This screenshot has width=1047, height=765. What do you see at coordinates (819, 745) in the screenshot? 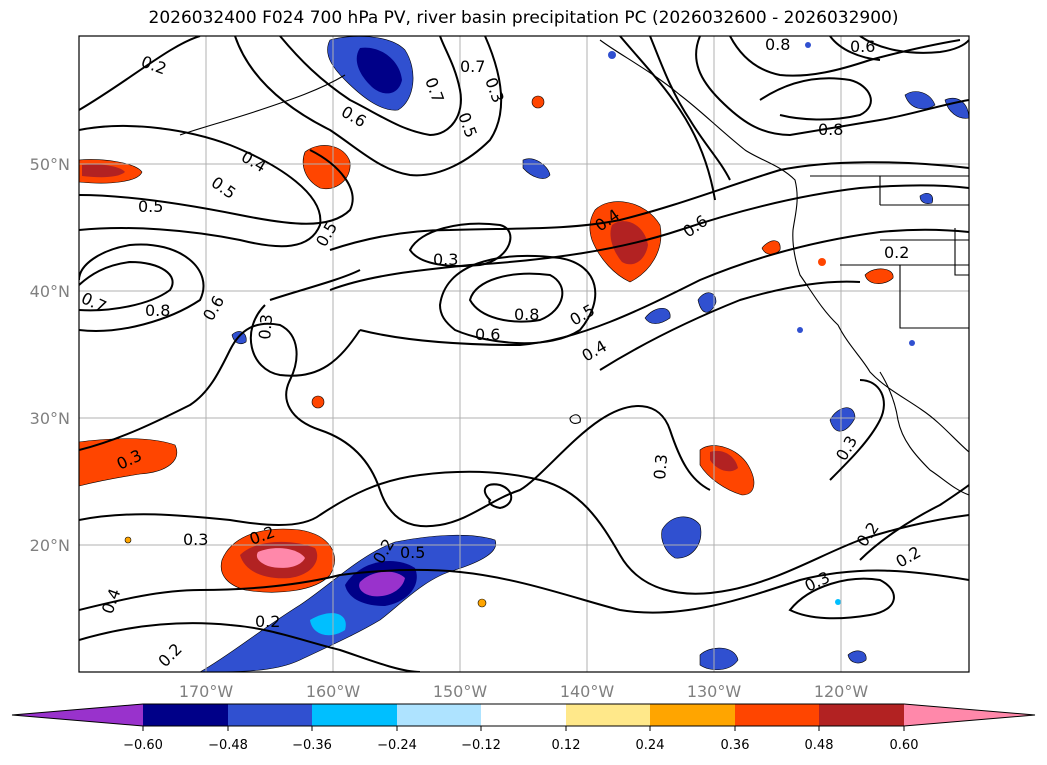
I see `colorbar-tick-label: 0.48` at bounding box center [819, 745].